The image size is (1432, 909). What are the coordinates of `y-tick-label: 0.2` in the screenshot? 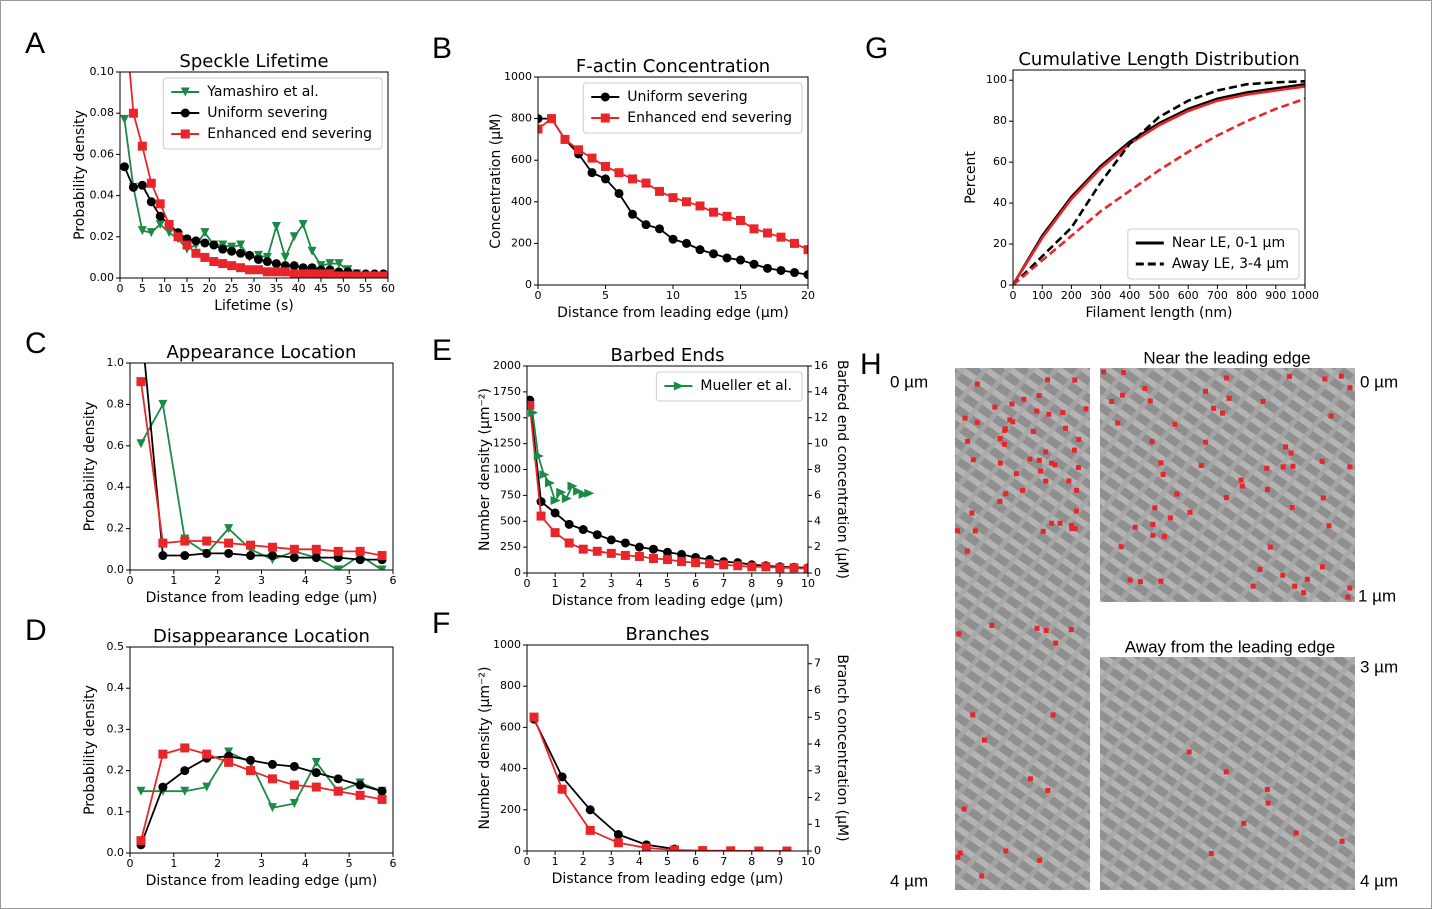 It's located at (116, 528).